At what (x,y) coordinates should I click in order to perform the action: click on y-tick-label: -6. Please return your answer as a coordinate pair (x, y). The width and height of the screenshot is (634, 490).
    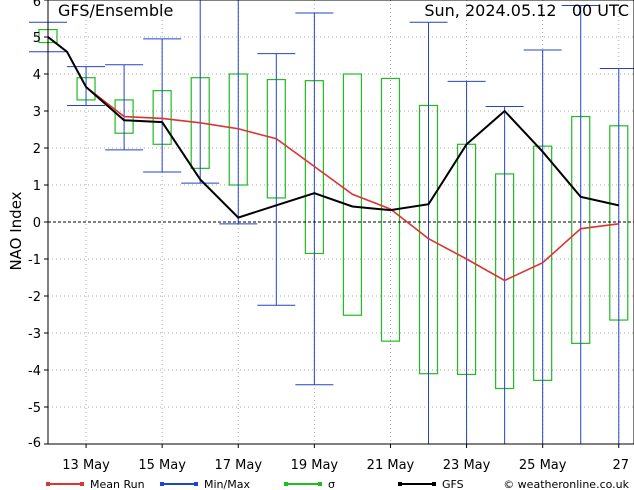
    Looking at the image, I should click on (34, 443).